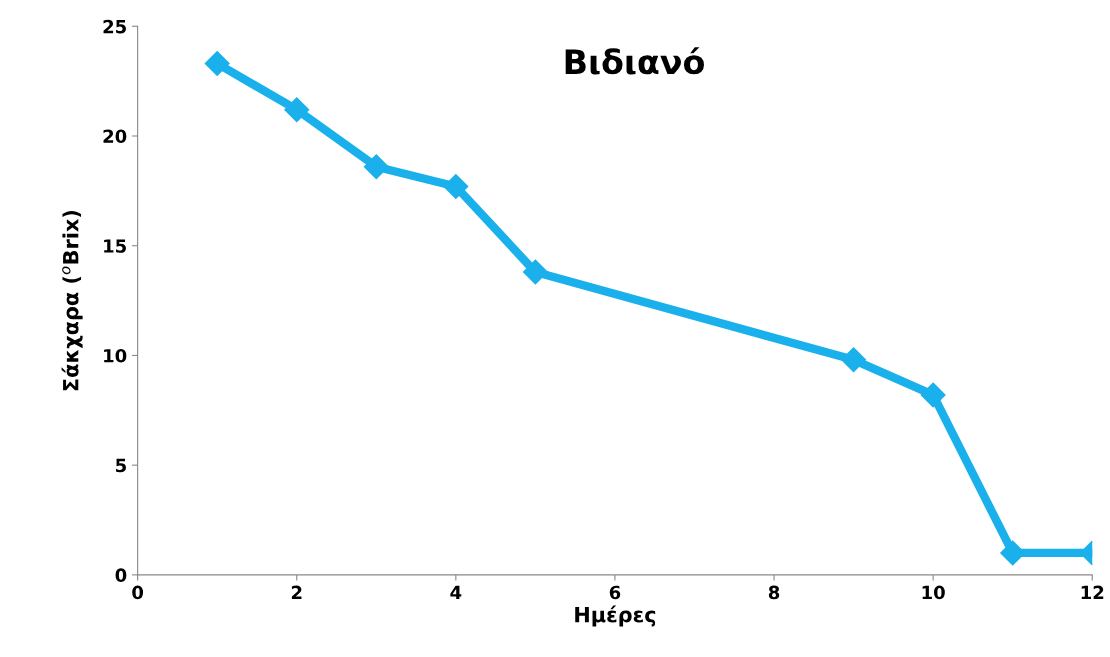 Image resolution: width=1110 pixels, height=657 pixels. What do you see at coordinates (615, 592) in the screenshot?
I see `x-tick-label: 6` at bounding box center [615, 592].